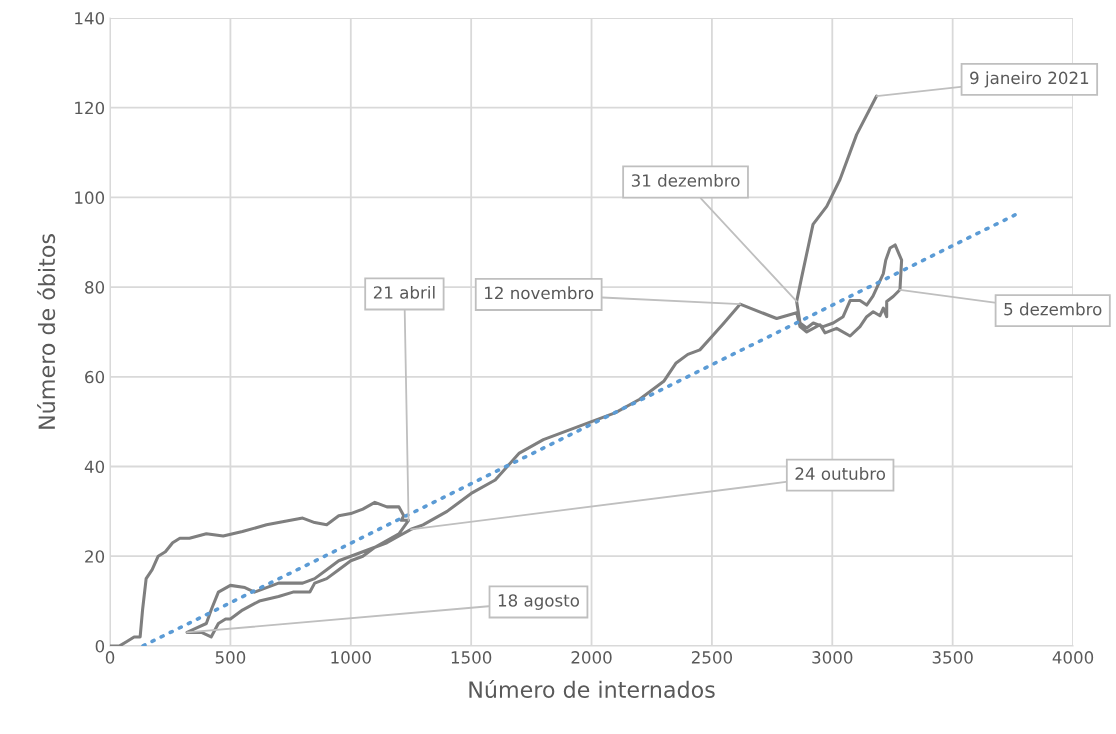 The height and width of the screenshot is (734, 1116). What do you see at coordinates (952, 657) in the screenshot?
I see `x-tick-label: 3500` at bounding box center [952, 657].